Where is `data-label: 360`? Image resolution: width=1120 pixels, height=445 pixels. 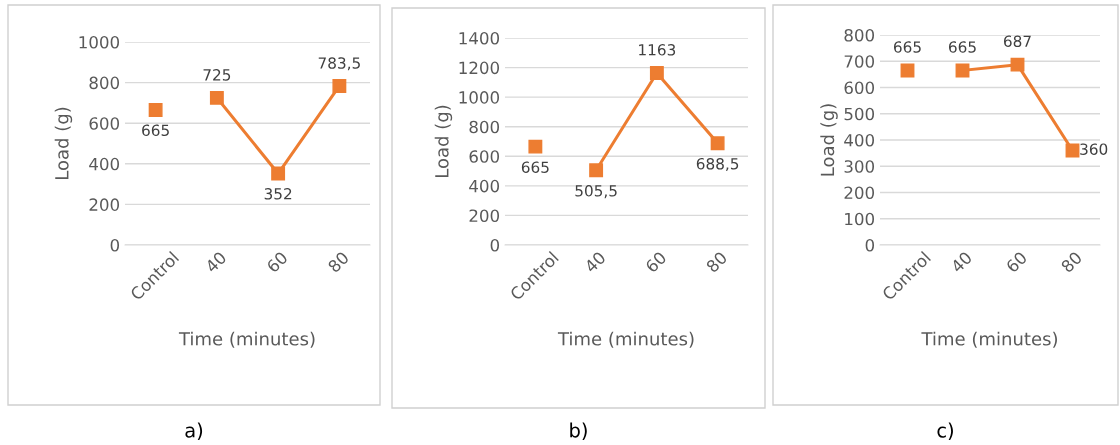 data-label: 360 is located at coordinates (1094, 149).